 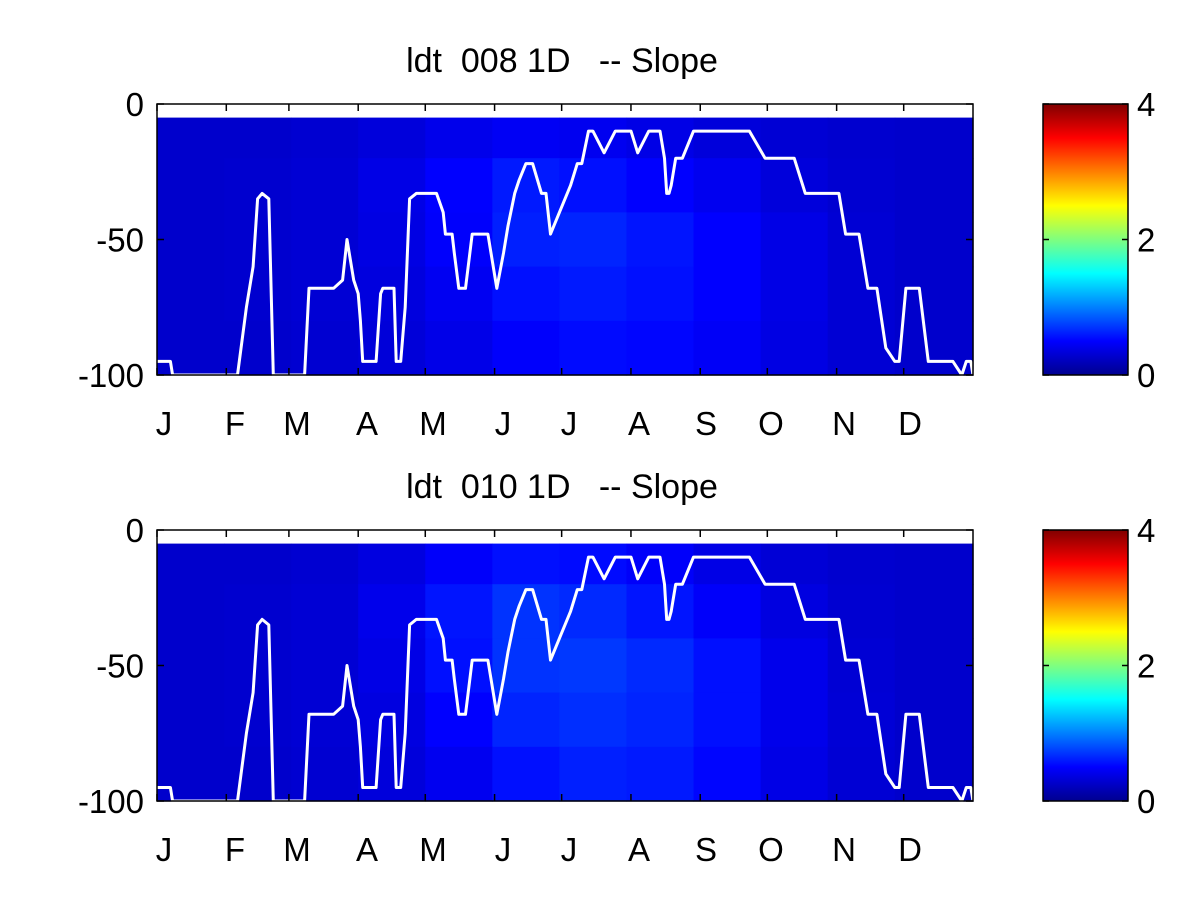 I want to click on x-tick-label: F, so click(x=235, y=849).